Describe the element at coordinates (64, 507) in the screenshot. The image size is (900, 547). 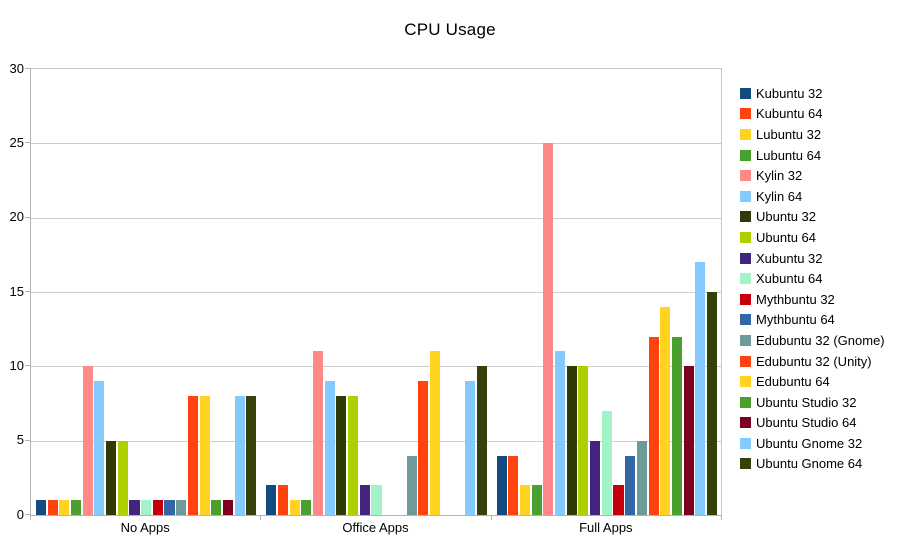
I see `bar-lubuntu-32-no-apps` at that location.